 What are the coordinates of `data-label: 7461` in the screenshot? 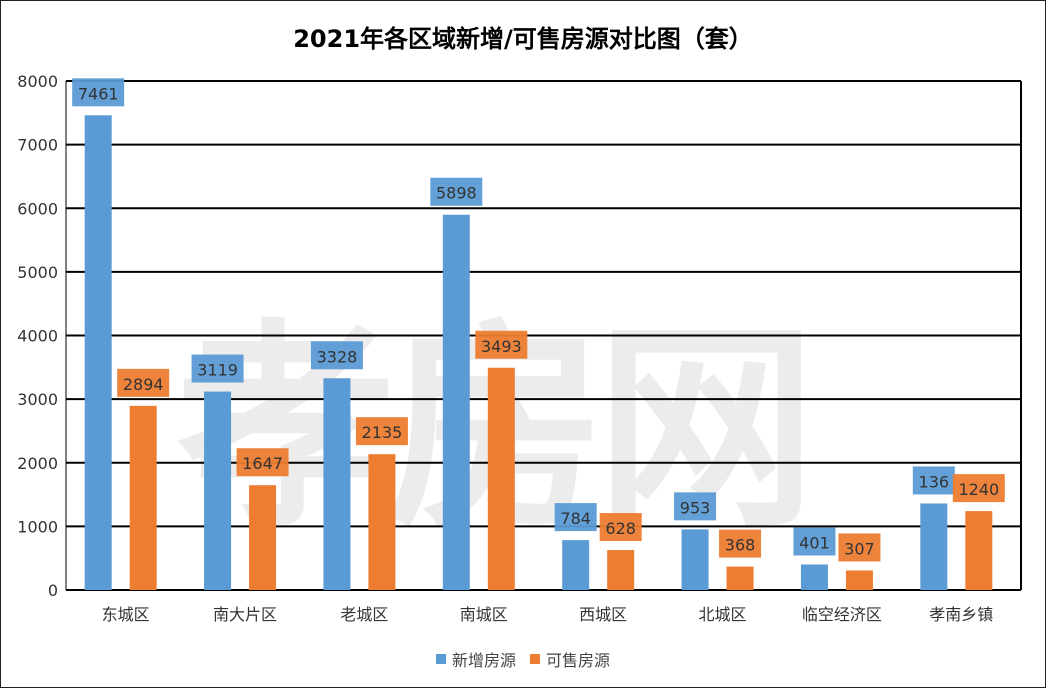 It's located at (98, 93).